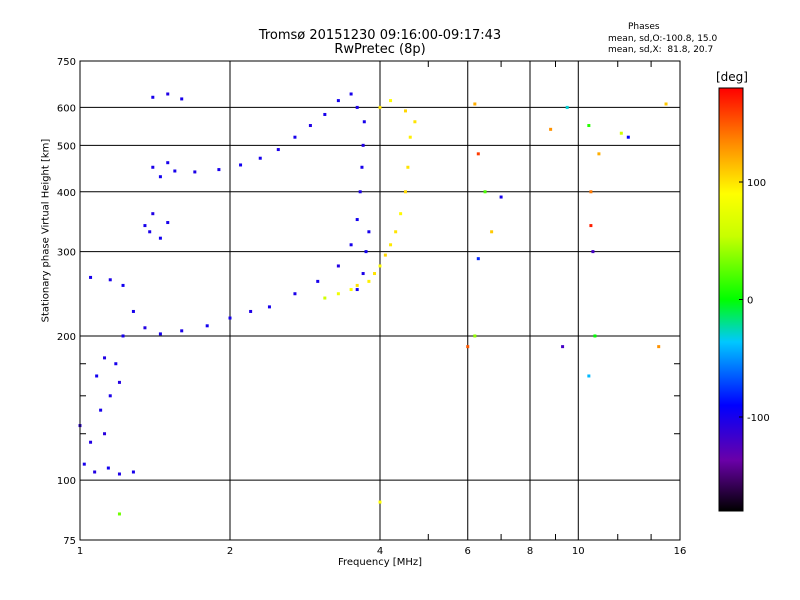 Image resolution: width=800 pixels, height=600 pixels. I want to click on y-tick-label: 300, so click(66, 253).